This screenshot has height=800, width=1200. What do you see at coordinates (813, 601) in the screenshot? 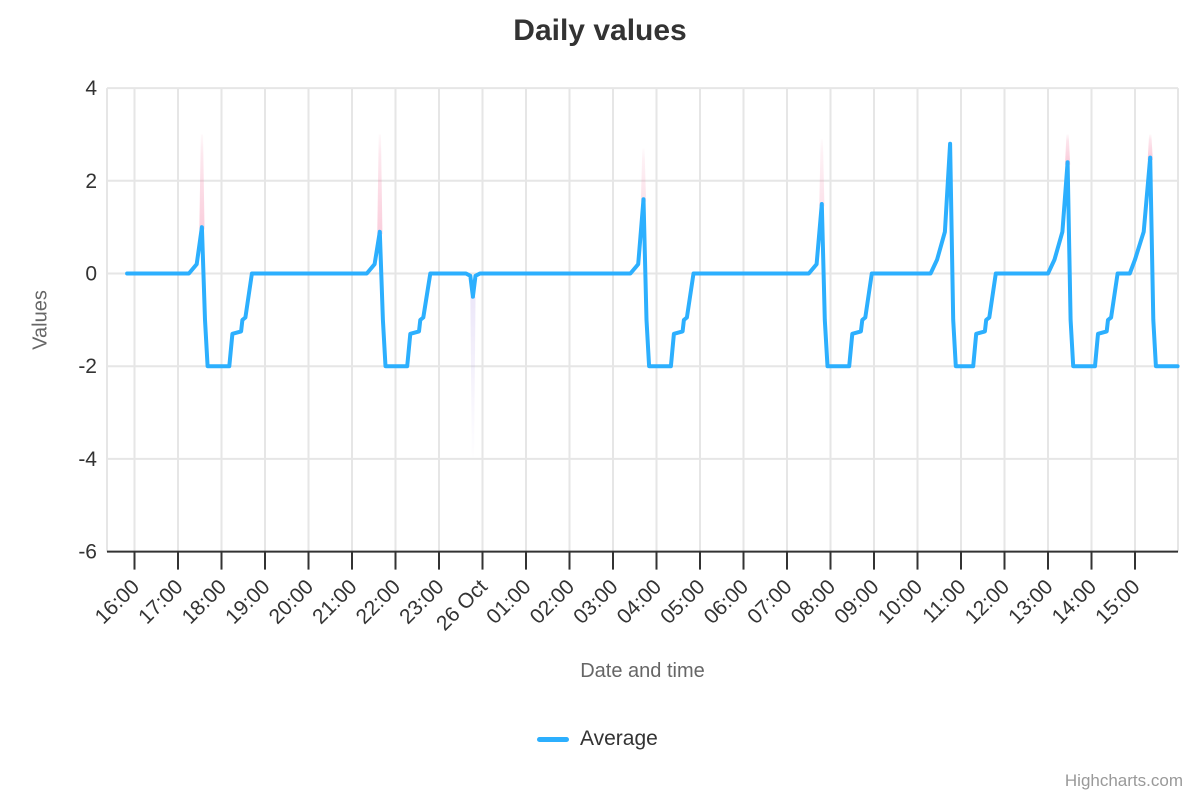
I see `x-tick-label: 08:00` at bounding box center [813, 601].